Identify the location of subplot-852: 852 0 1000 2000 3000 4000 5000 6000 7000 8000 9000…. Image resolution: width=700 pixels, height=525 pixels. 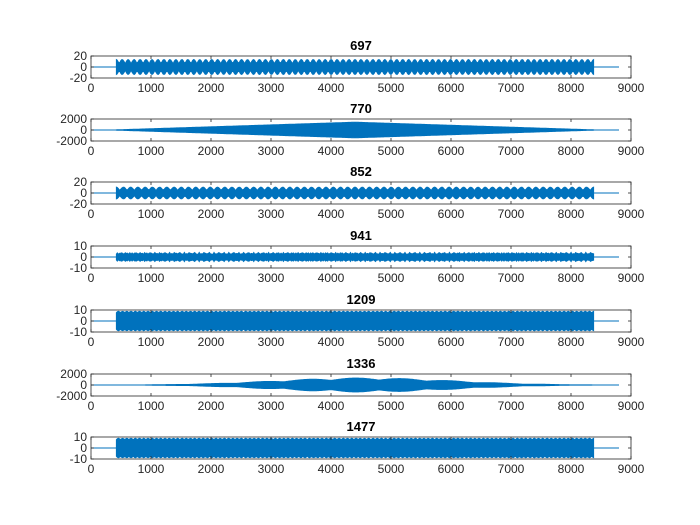
(357, 192).